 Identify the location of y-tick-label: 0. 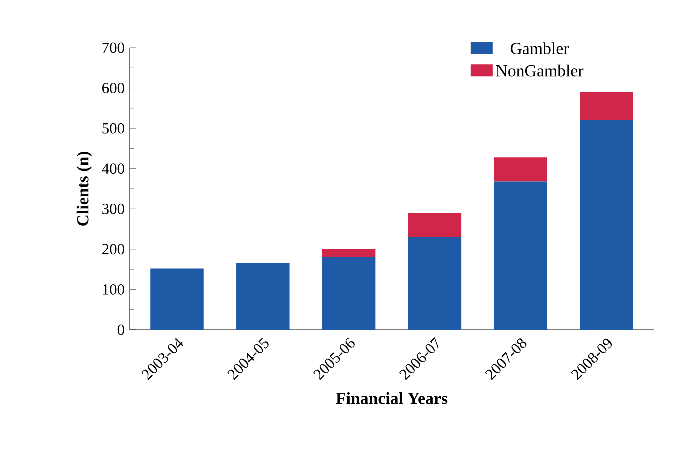
(121, 330).